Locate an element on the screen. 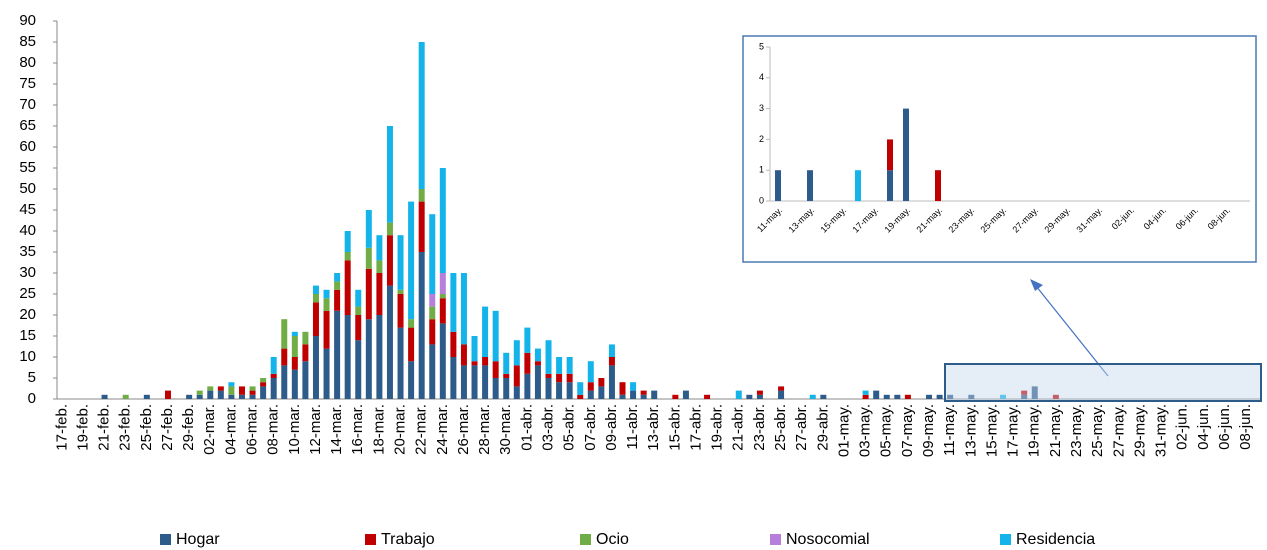 The width and height of the screenshot is (1267, 550). legend-label: Hogar is located at coordinates (198, 539).